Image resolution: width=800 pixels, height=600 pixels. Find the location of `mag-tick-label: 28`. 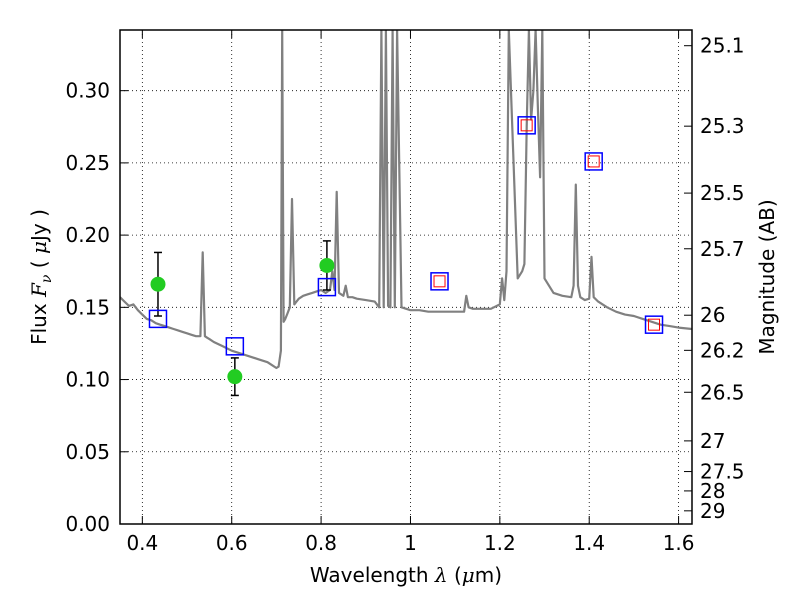

mag-tick-label: 28 is located at coordinates (712, 491).